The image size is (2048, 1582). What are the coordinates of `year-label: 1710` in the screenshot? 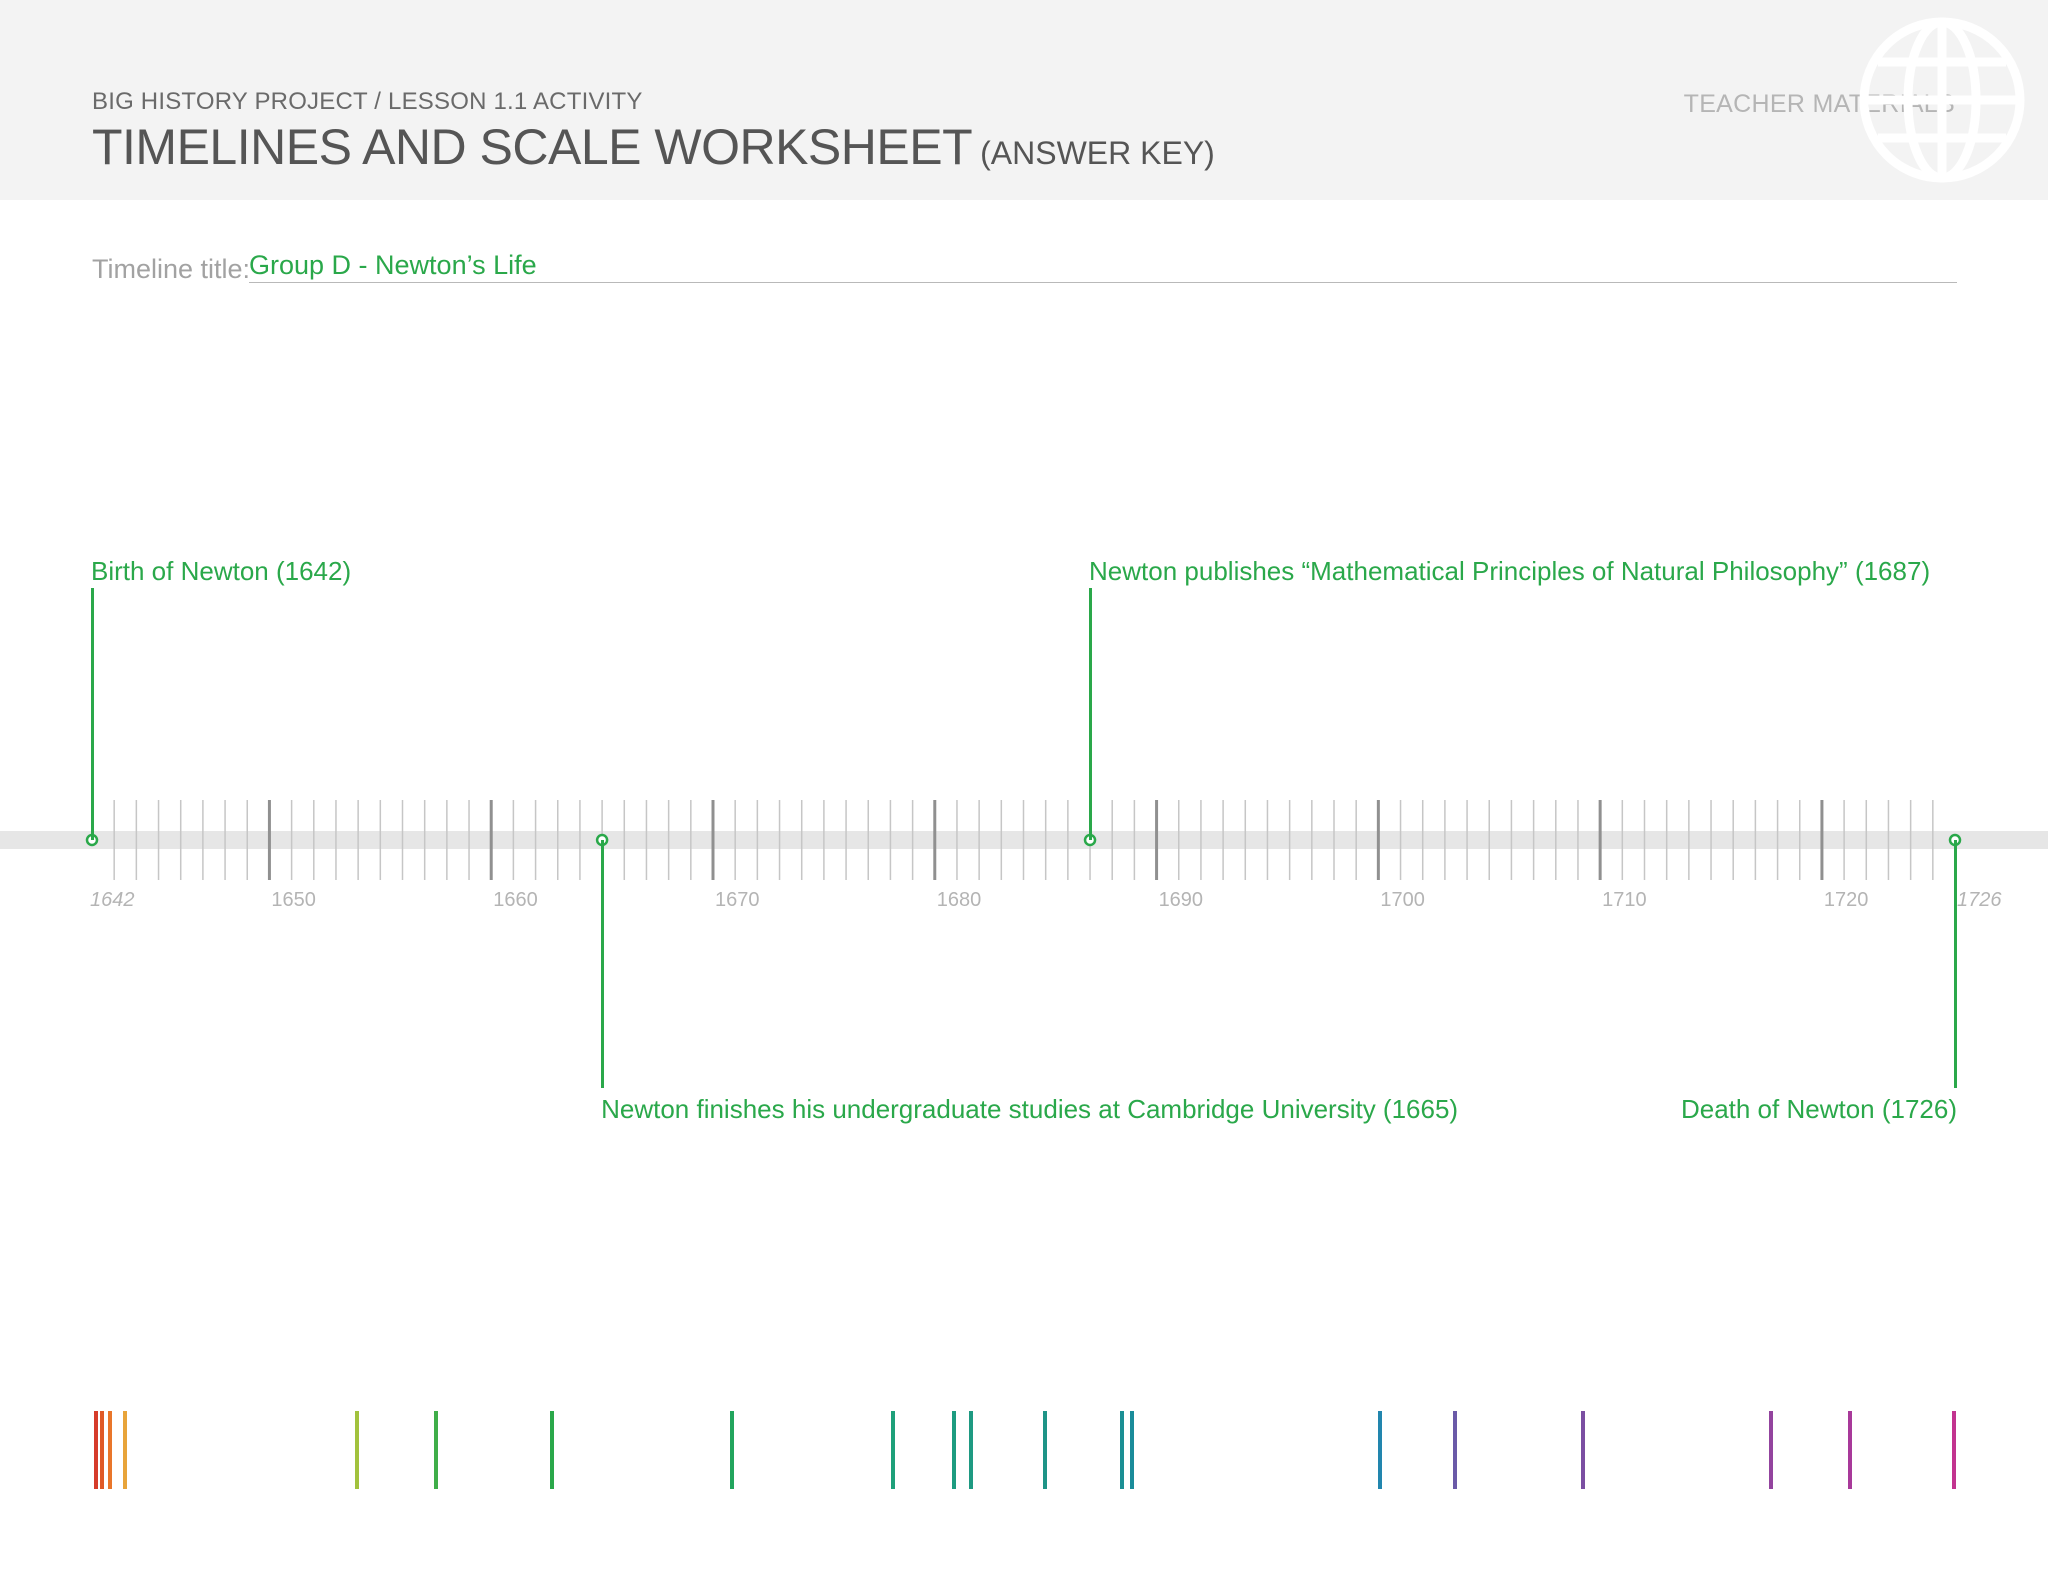 It's located at (1624, 900).